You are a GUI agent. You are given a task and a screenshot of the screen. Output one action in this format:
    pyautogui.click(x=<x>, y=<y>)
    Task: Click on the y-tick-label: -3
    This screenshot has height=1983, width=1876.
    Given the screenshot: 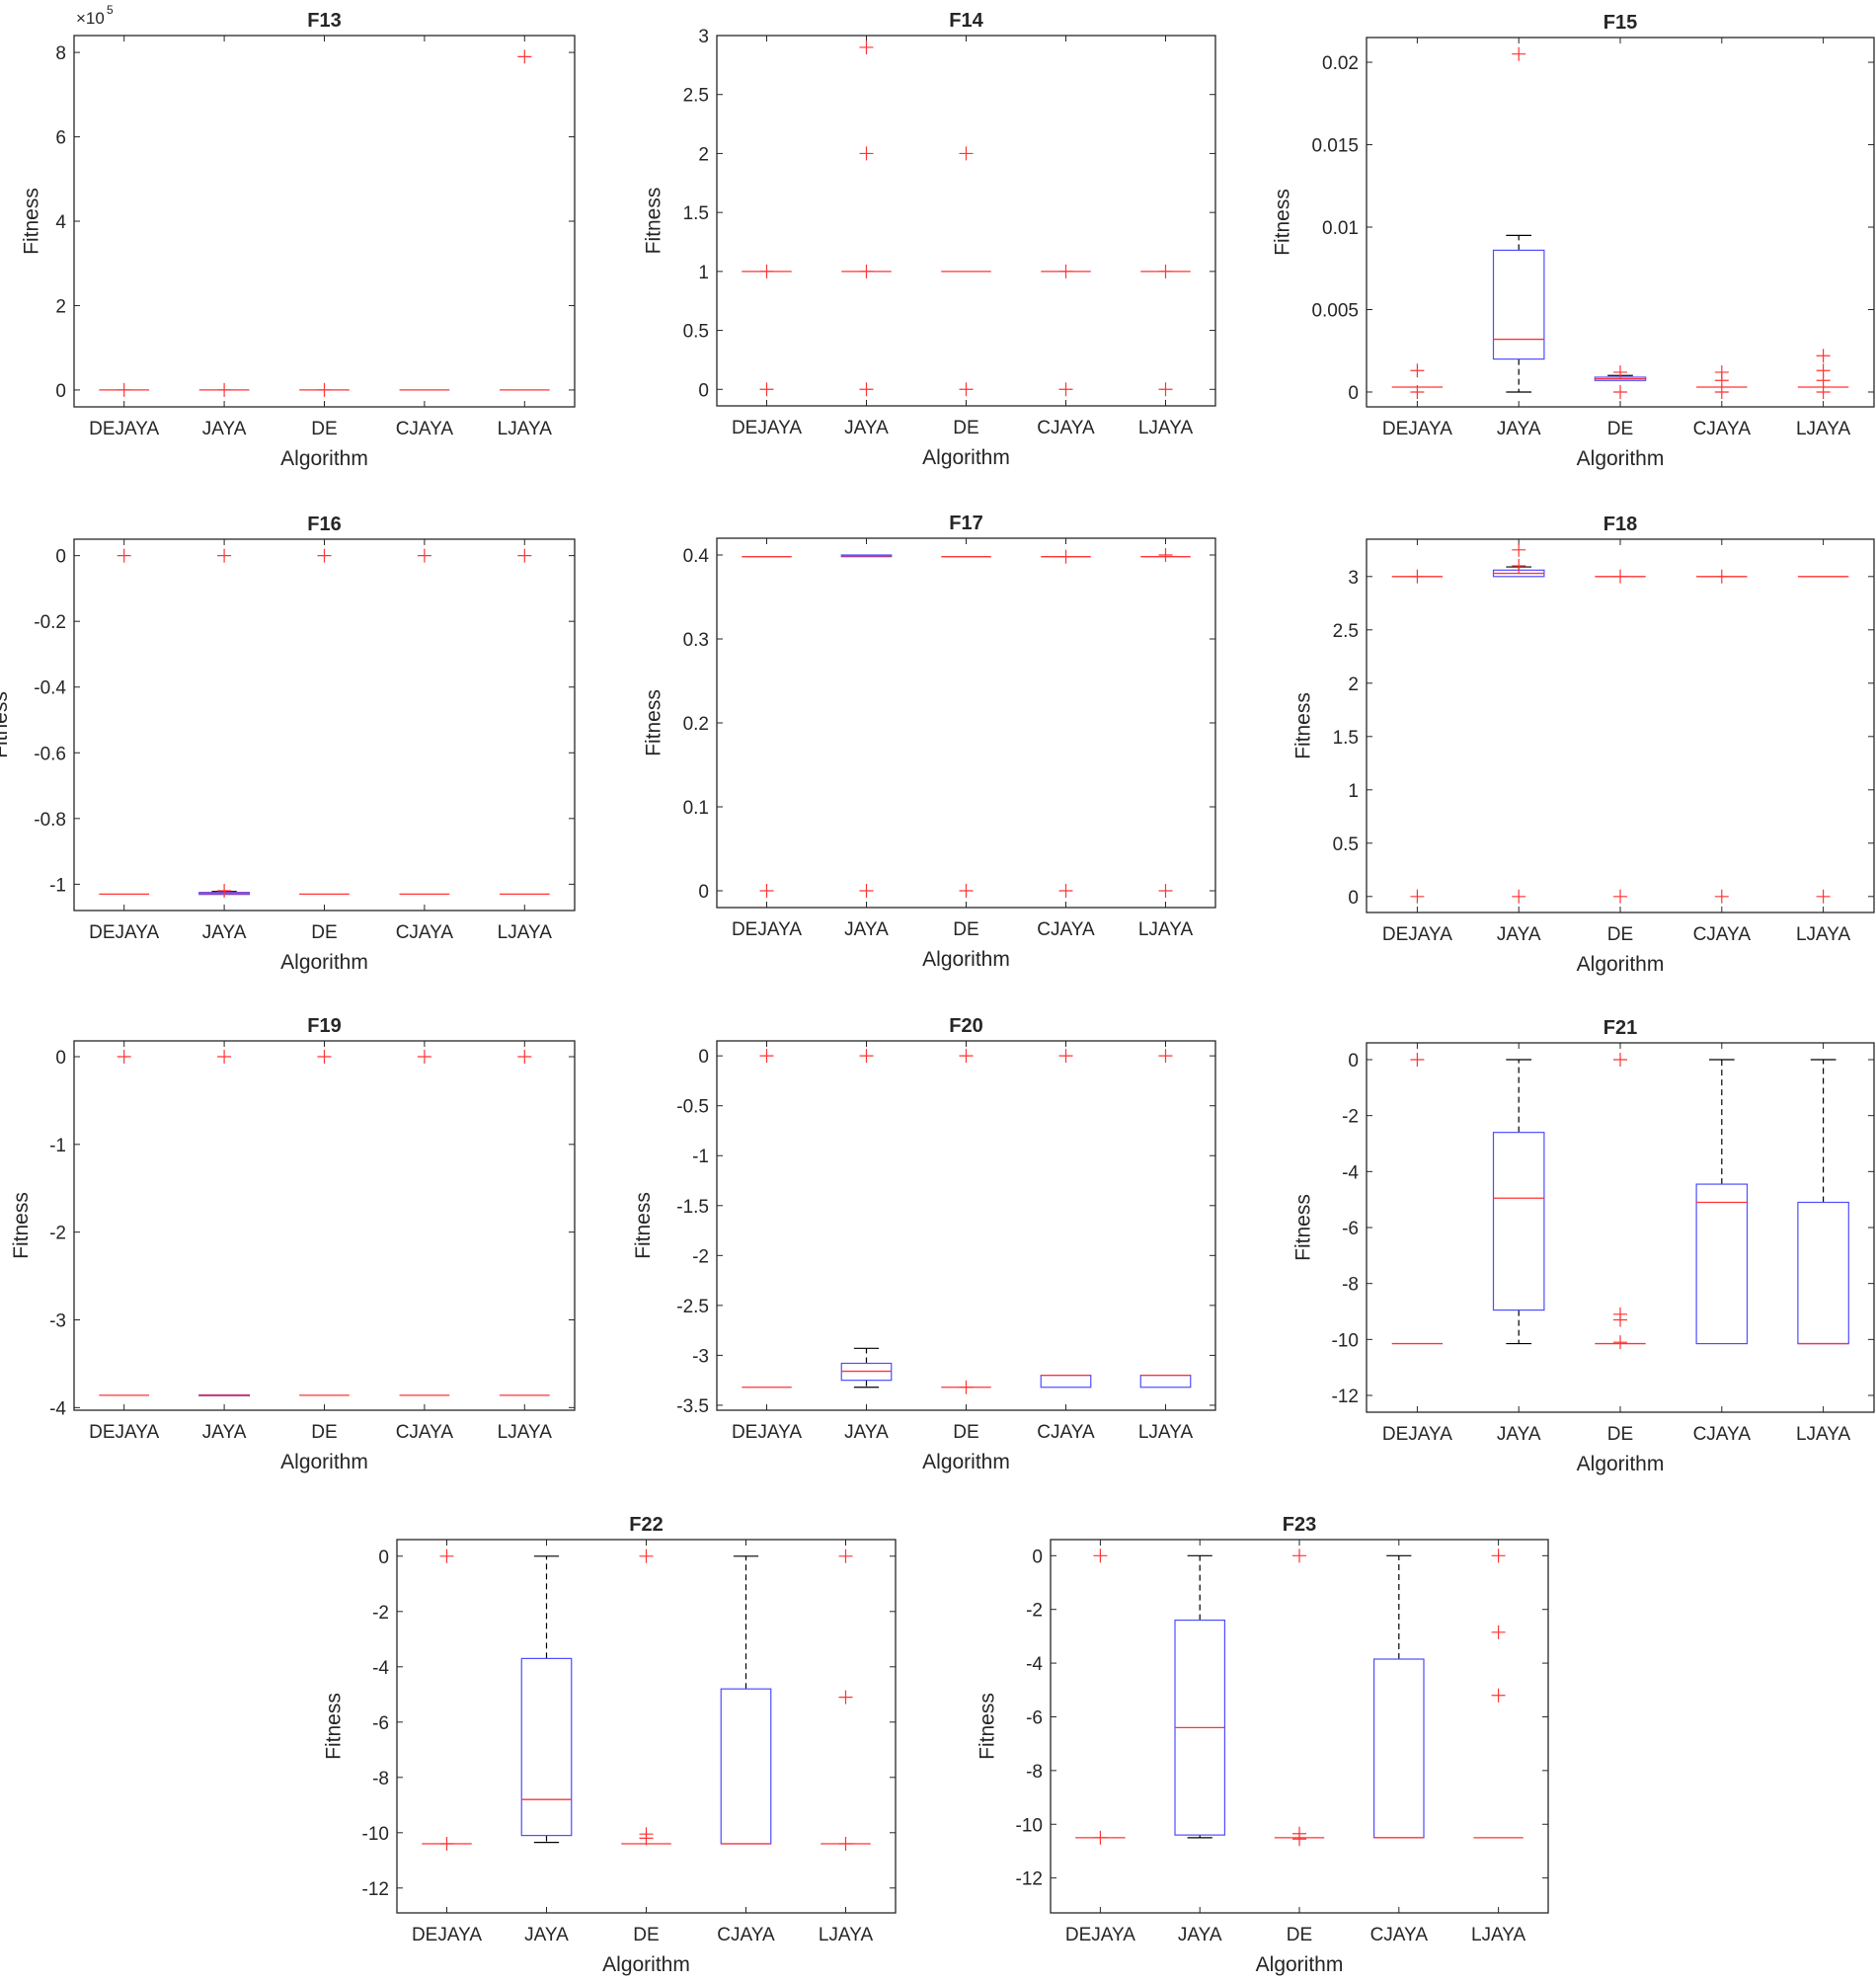 What is the action you would take?
    pyautogui.click(x=700, y=1356)
    